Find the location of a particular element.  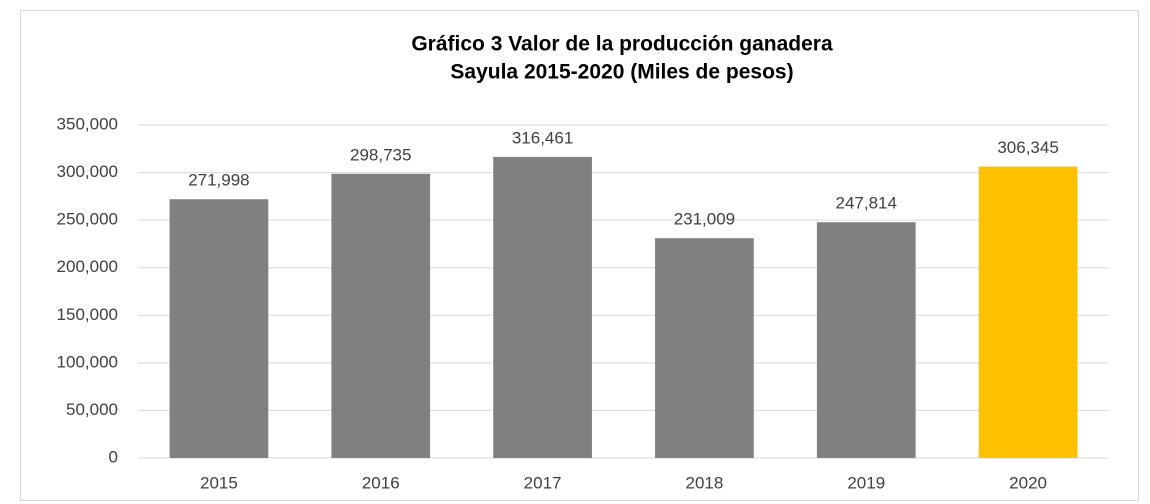

x-tick-label: 2019 is located at coordinates (866, 482).